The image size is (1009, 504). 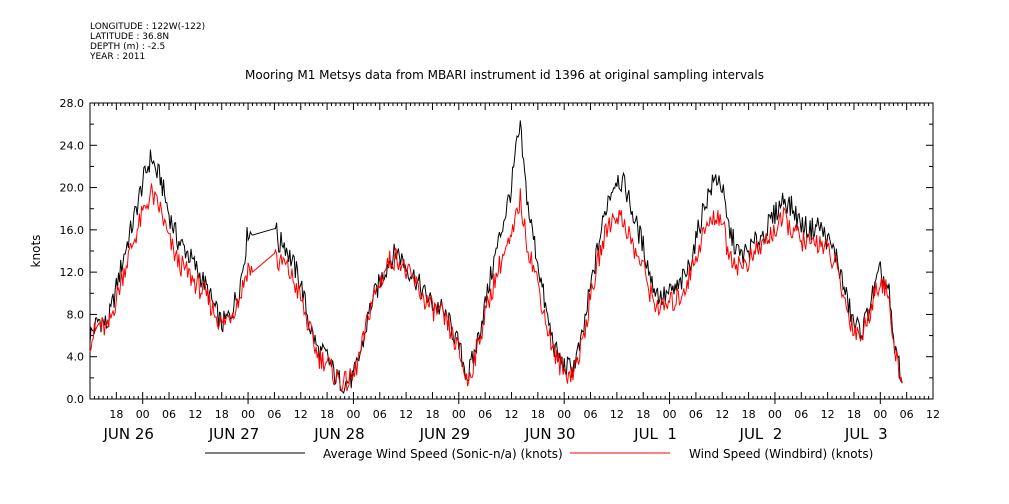 I want to click on y-tick-label: 0.0, so click(x=76, y=399).